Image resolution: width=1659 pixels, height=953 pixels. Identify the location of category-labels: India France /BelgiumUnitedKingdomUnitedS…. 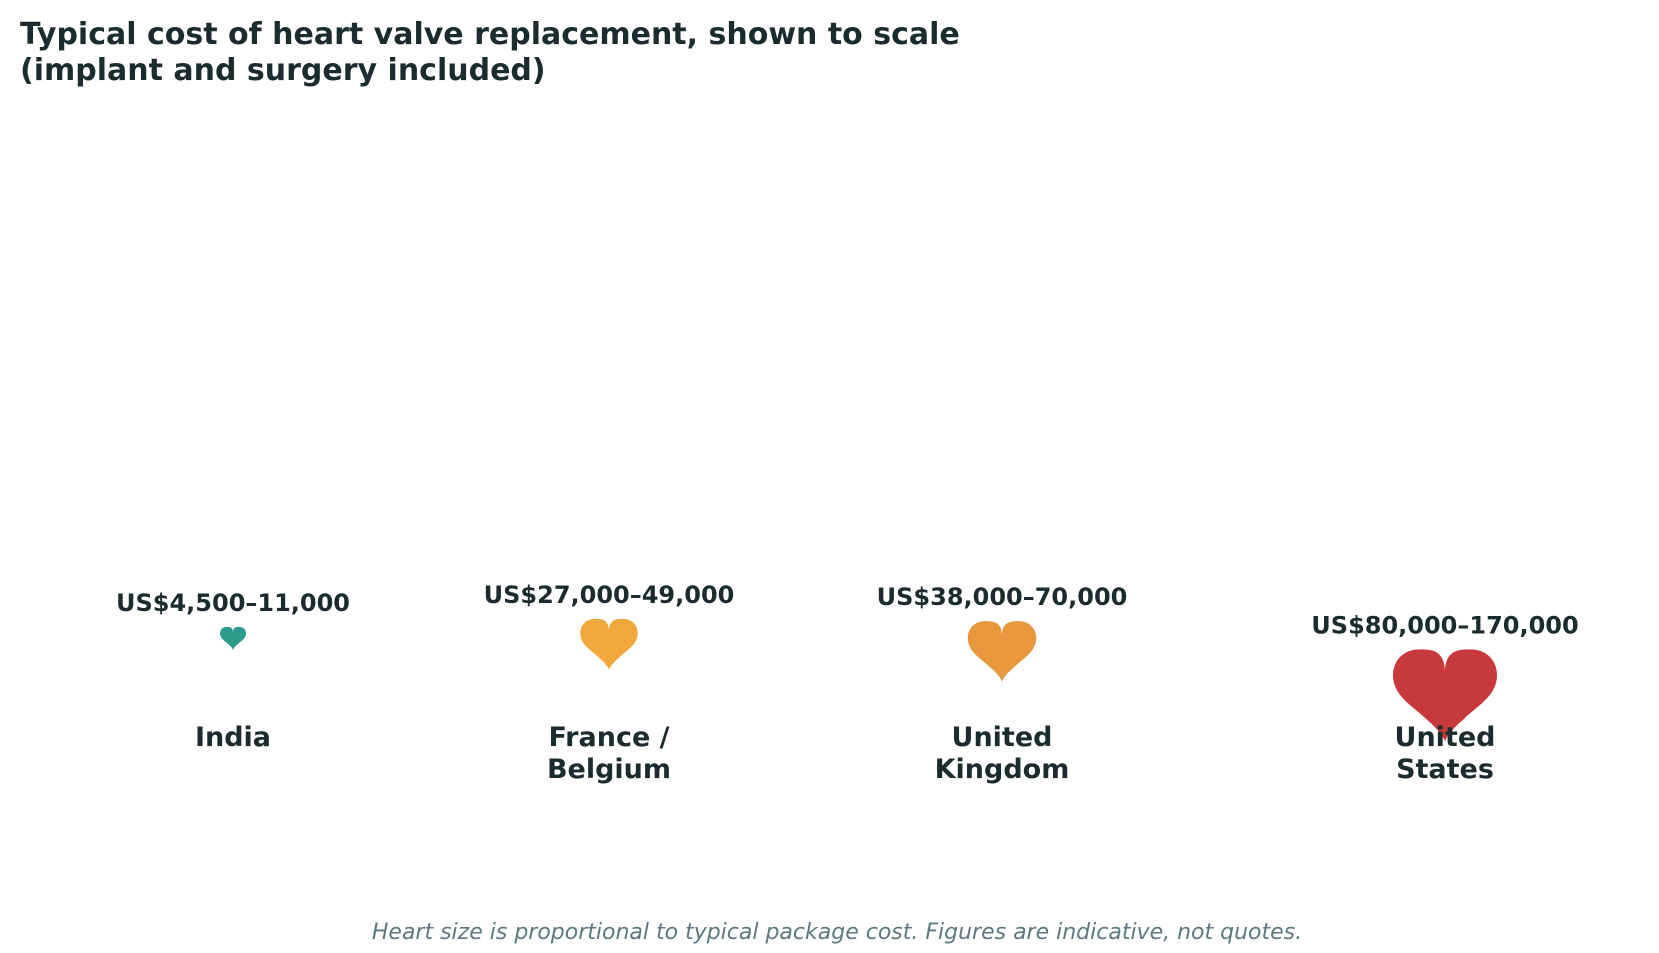
(845, 753).